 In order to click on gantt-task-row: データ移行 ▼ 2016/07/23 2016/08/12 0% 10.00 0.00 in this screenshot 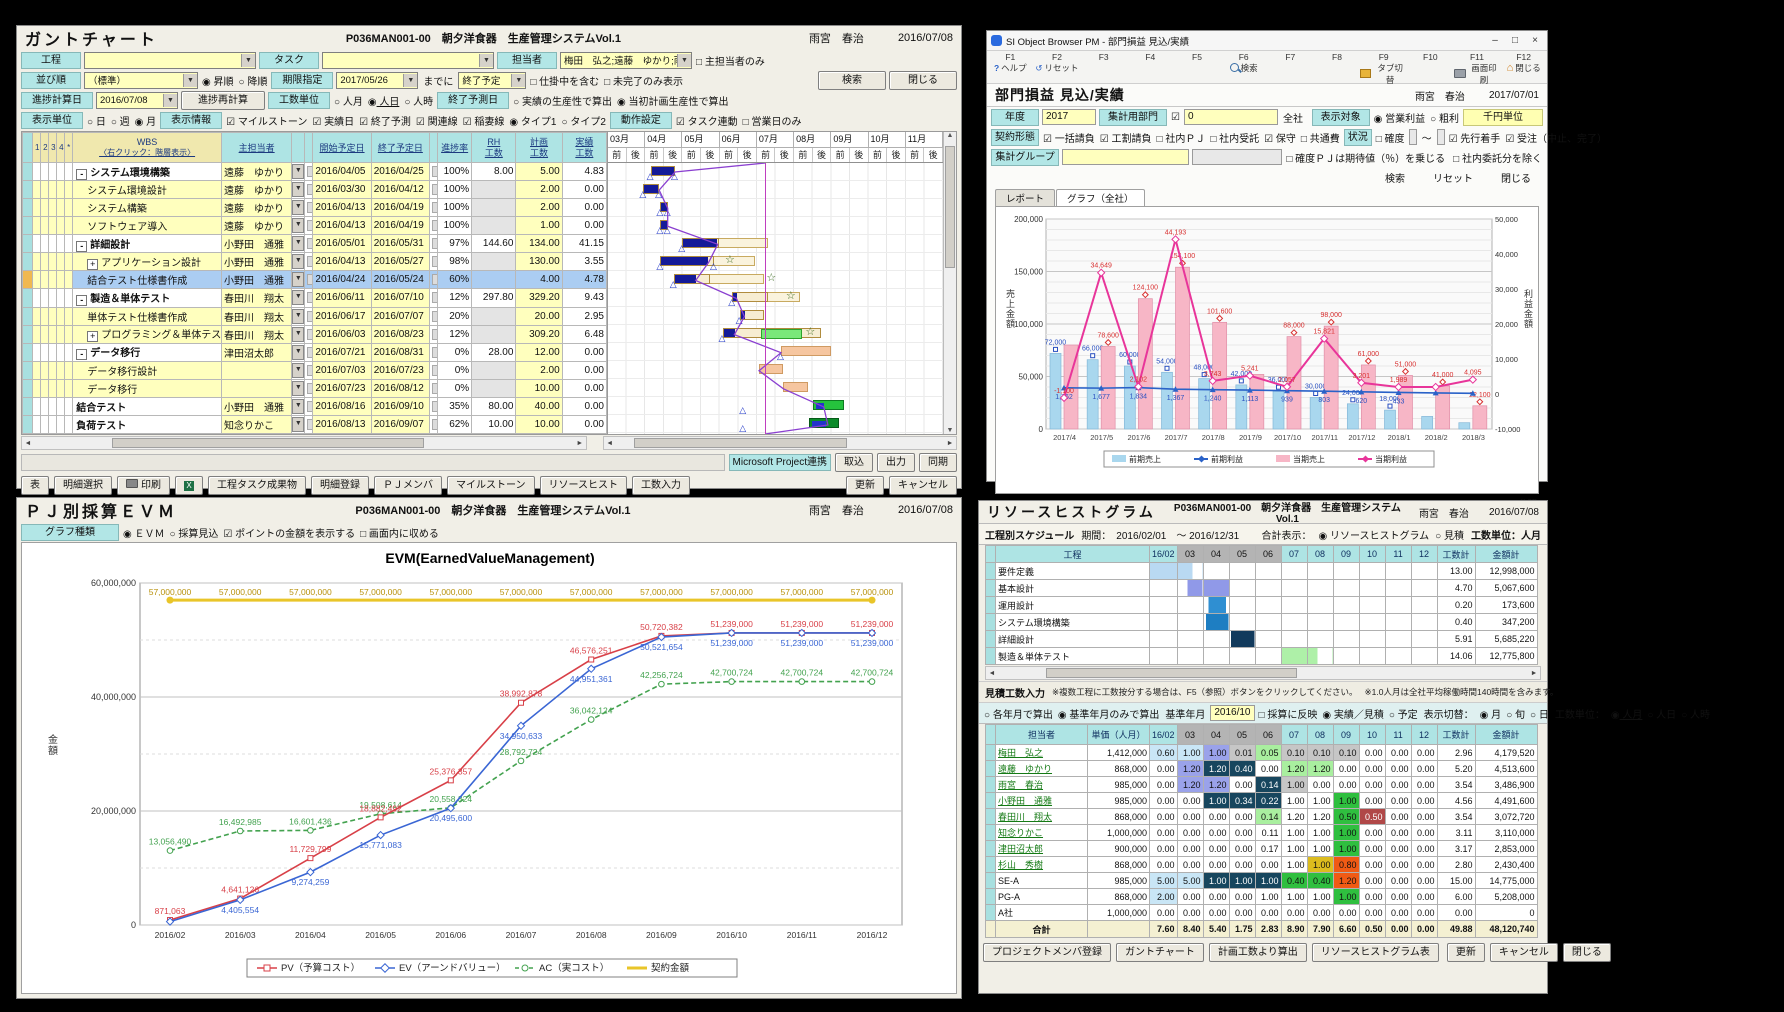, I will do `click(314, 388)`.